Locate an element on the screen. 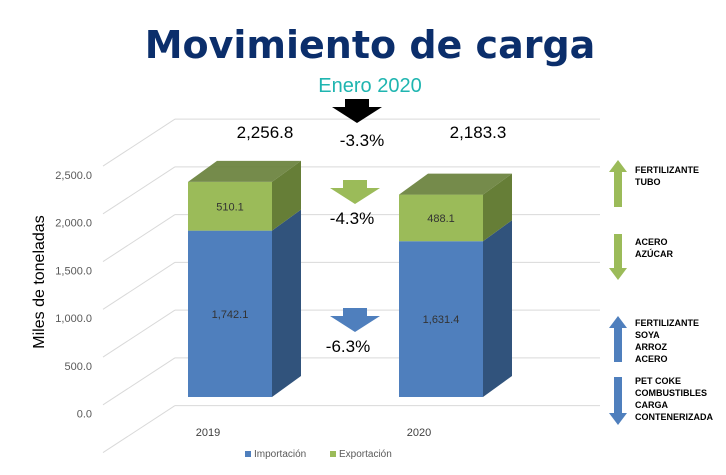  y-tick-label: 0.0 is located at coordinates (84, 415).